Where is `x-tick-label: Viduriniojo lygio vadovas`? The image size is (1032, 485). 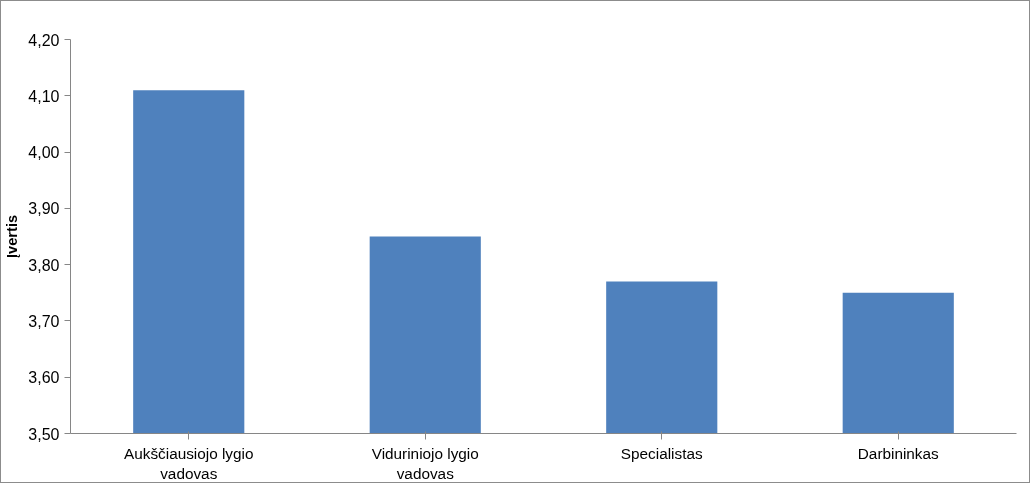 x-tick-label: Viduriniojo lygio vadovas is located at coordinates (425, 463).